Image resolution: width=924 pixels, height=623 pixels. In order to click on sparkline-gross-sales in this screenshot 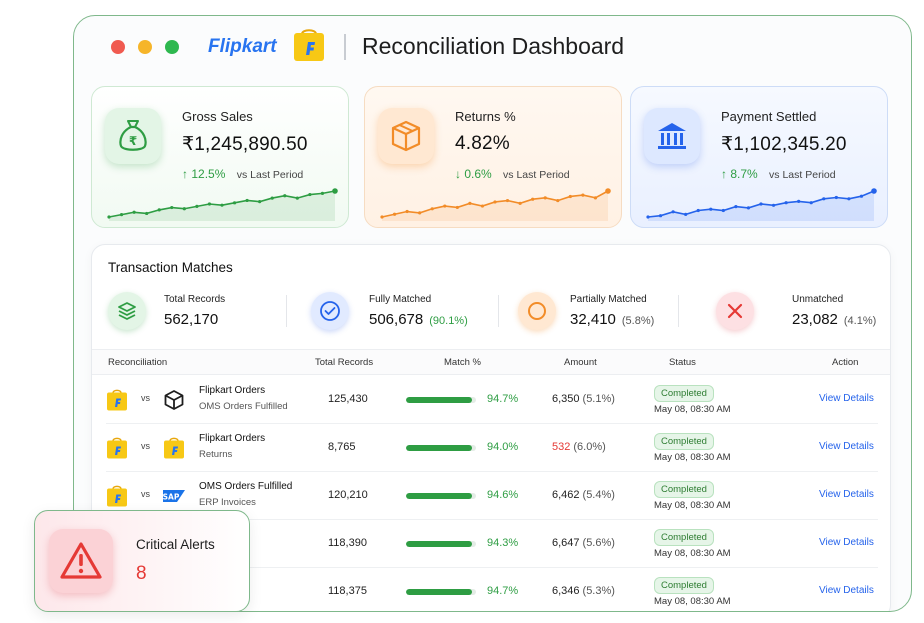, I will do `click(222, 204)`.